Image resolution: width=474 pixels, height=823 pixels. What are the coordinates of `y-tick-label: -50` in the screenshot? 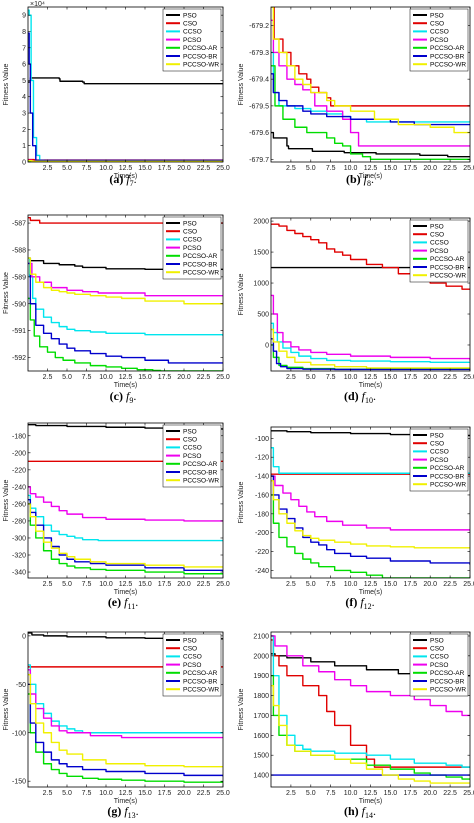 It's located at (21, 685).